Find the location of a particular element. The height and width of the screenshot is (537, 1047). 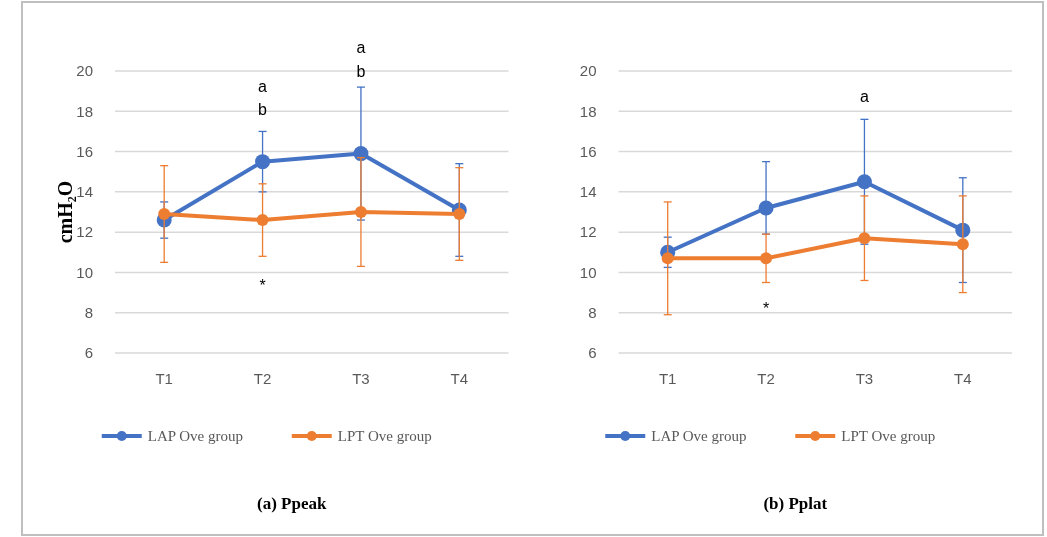

text: a is located at coordinates (361, 47).